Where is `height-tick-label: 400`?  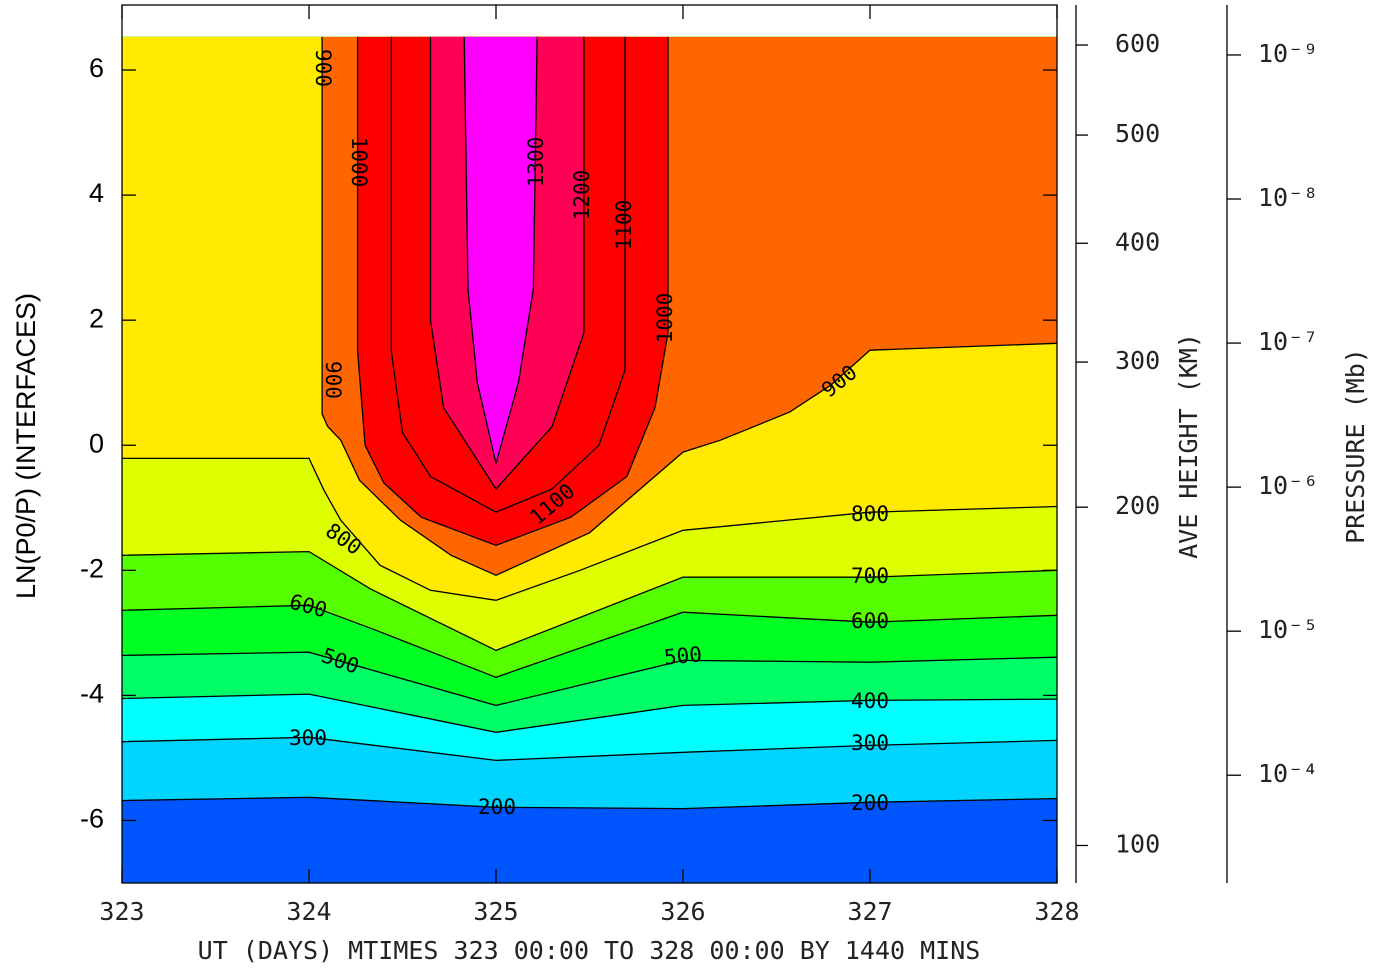
height-tick-label: 400 is located at coordinates (1137, 241).